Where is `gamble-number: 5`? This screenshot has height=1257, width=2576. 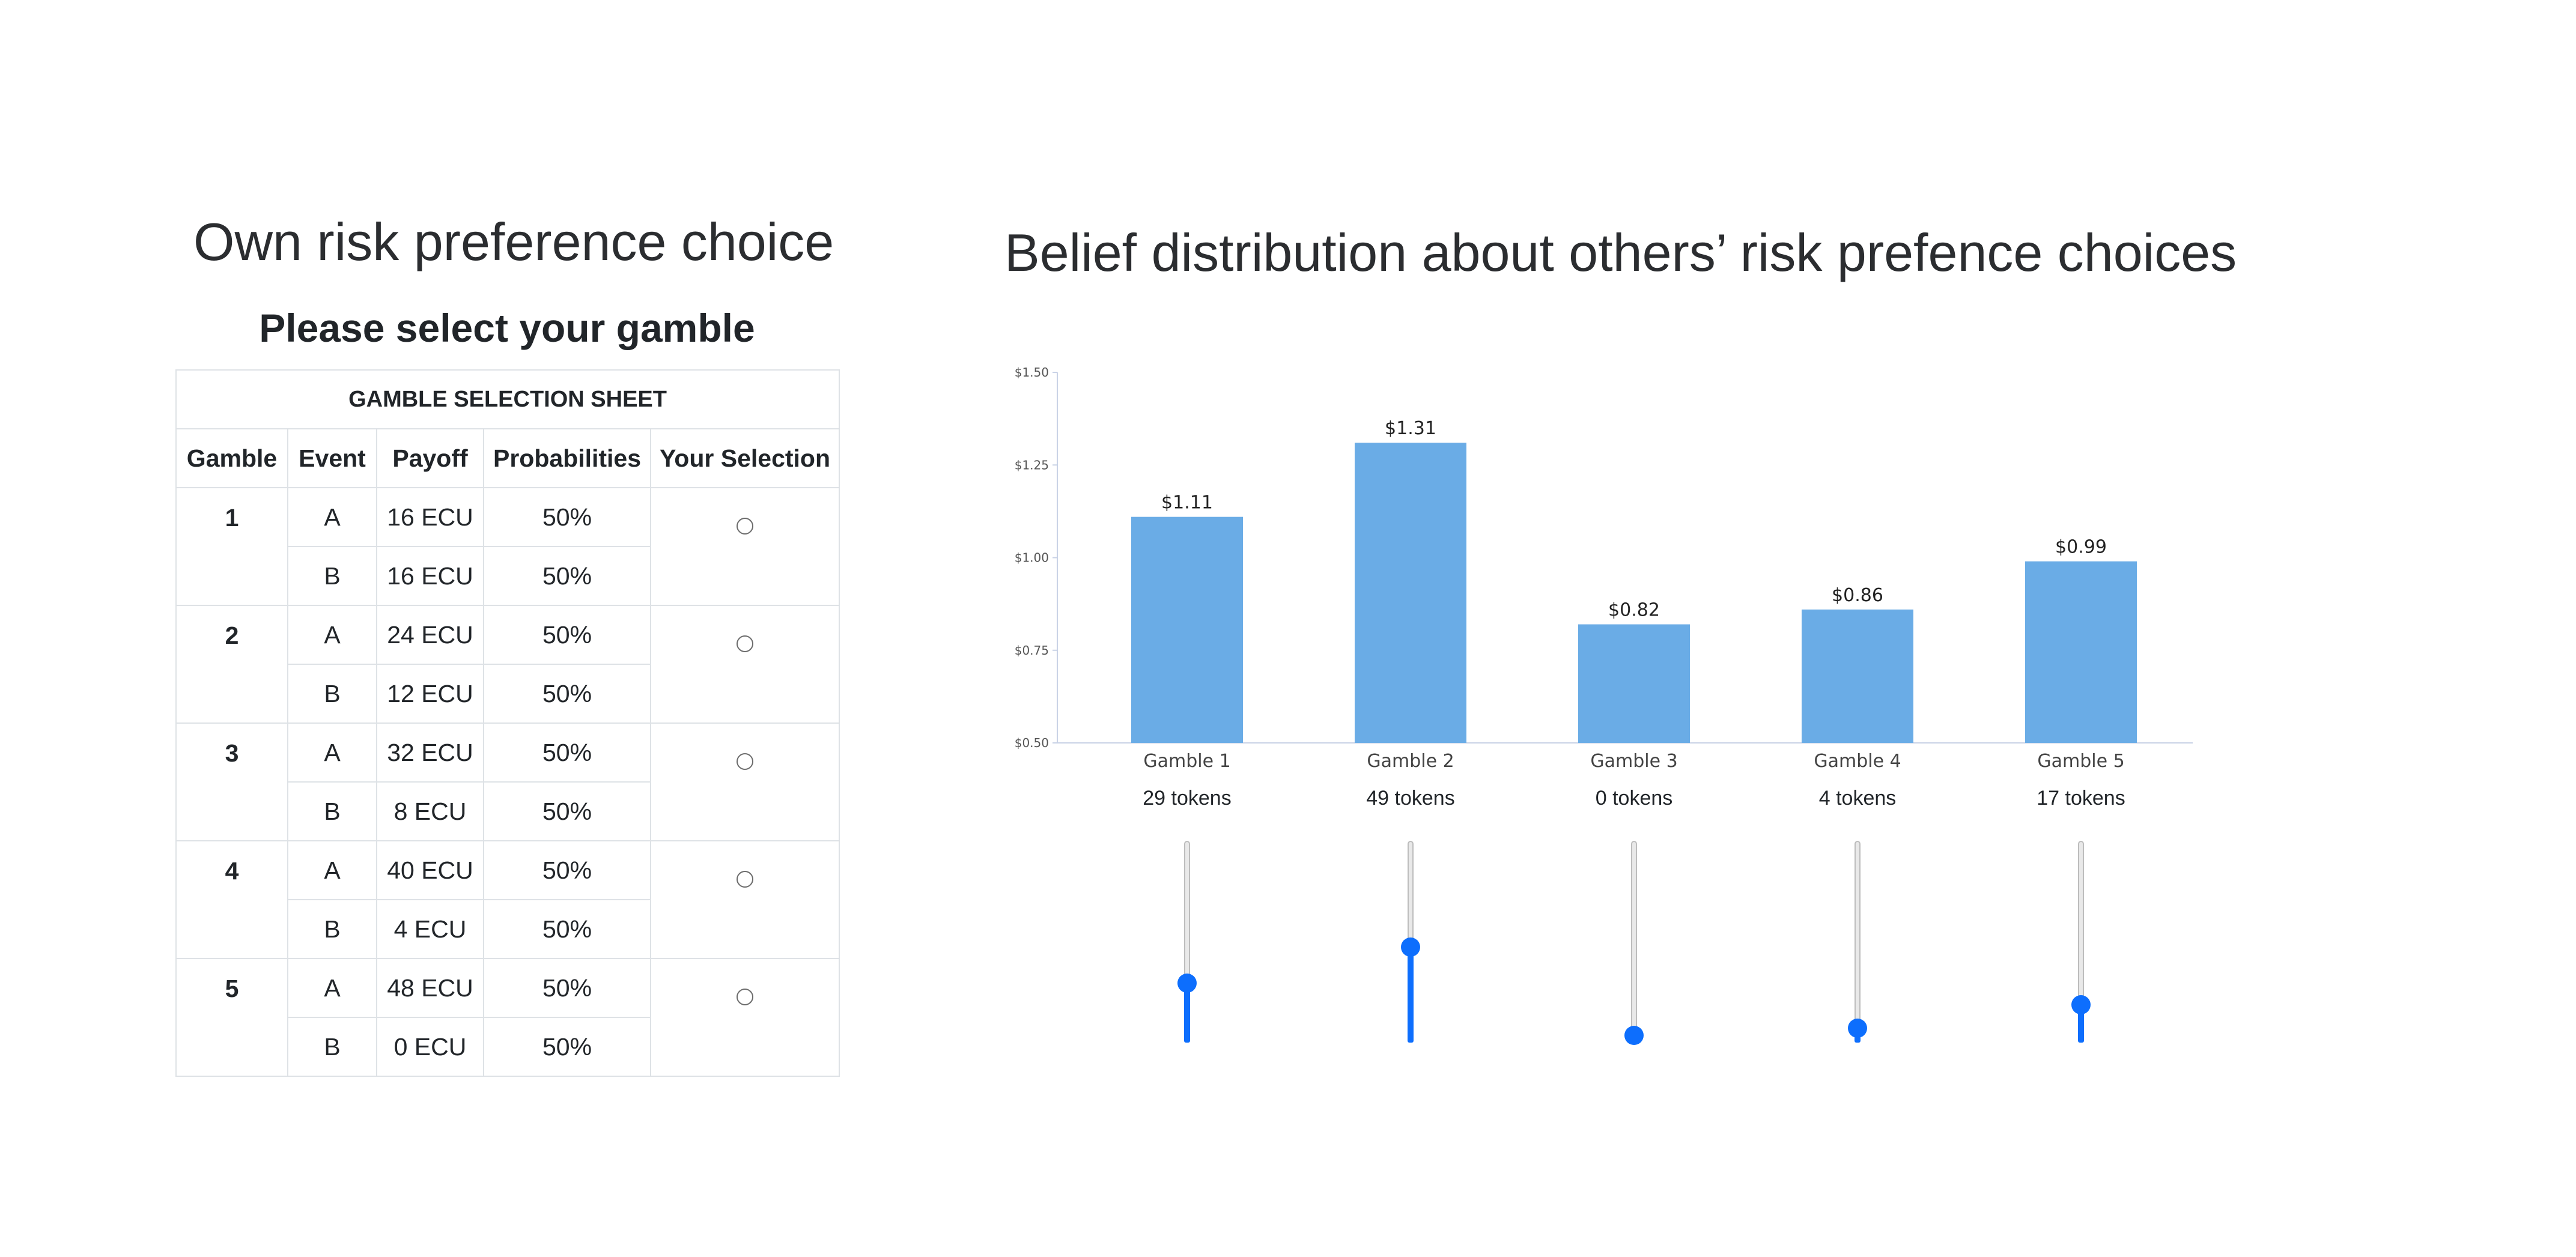
gamble-number: 5 is located at coordinates (231, 1017).